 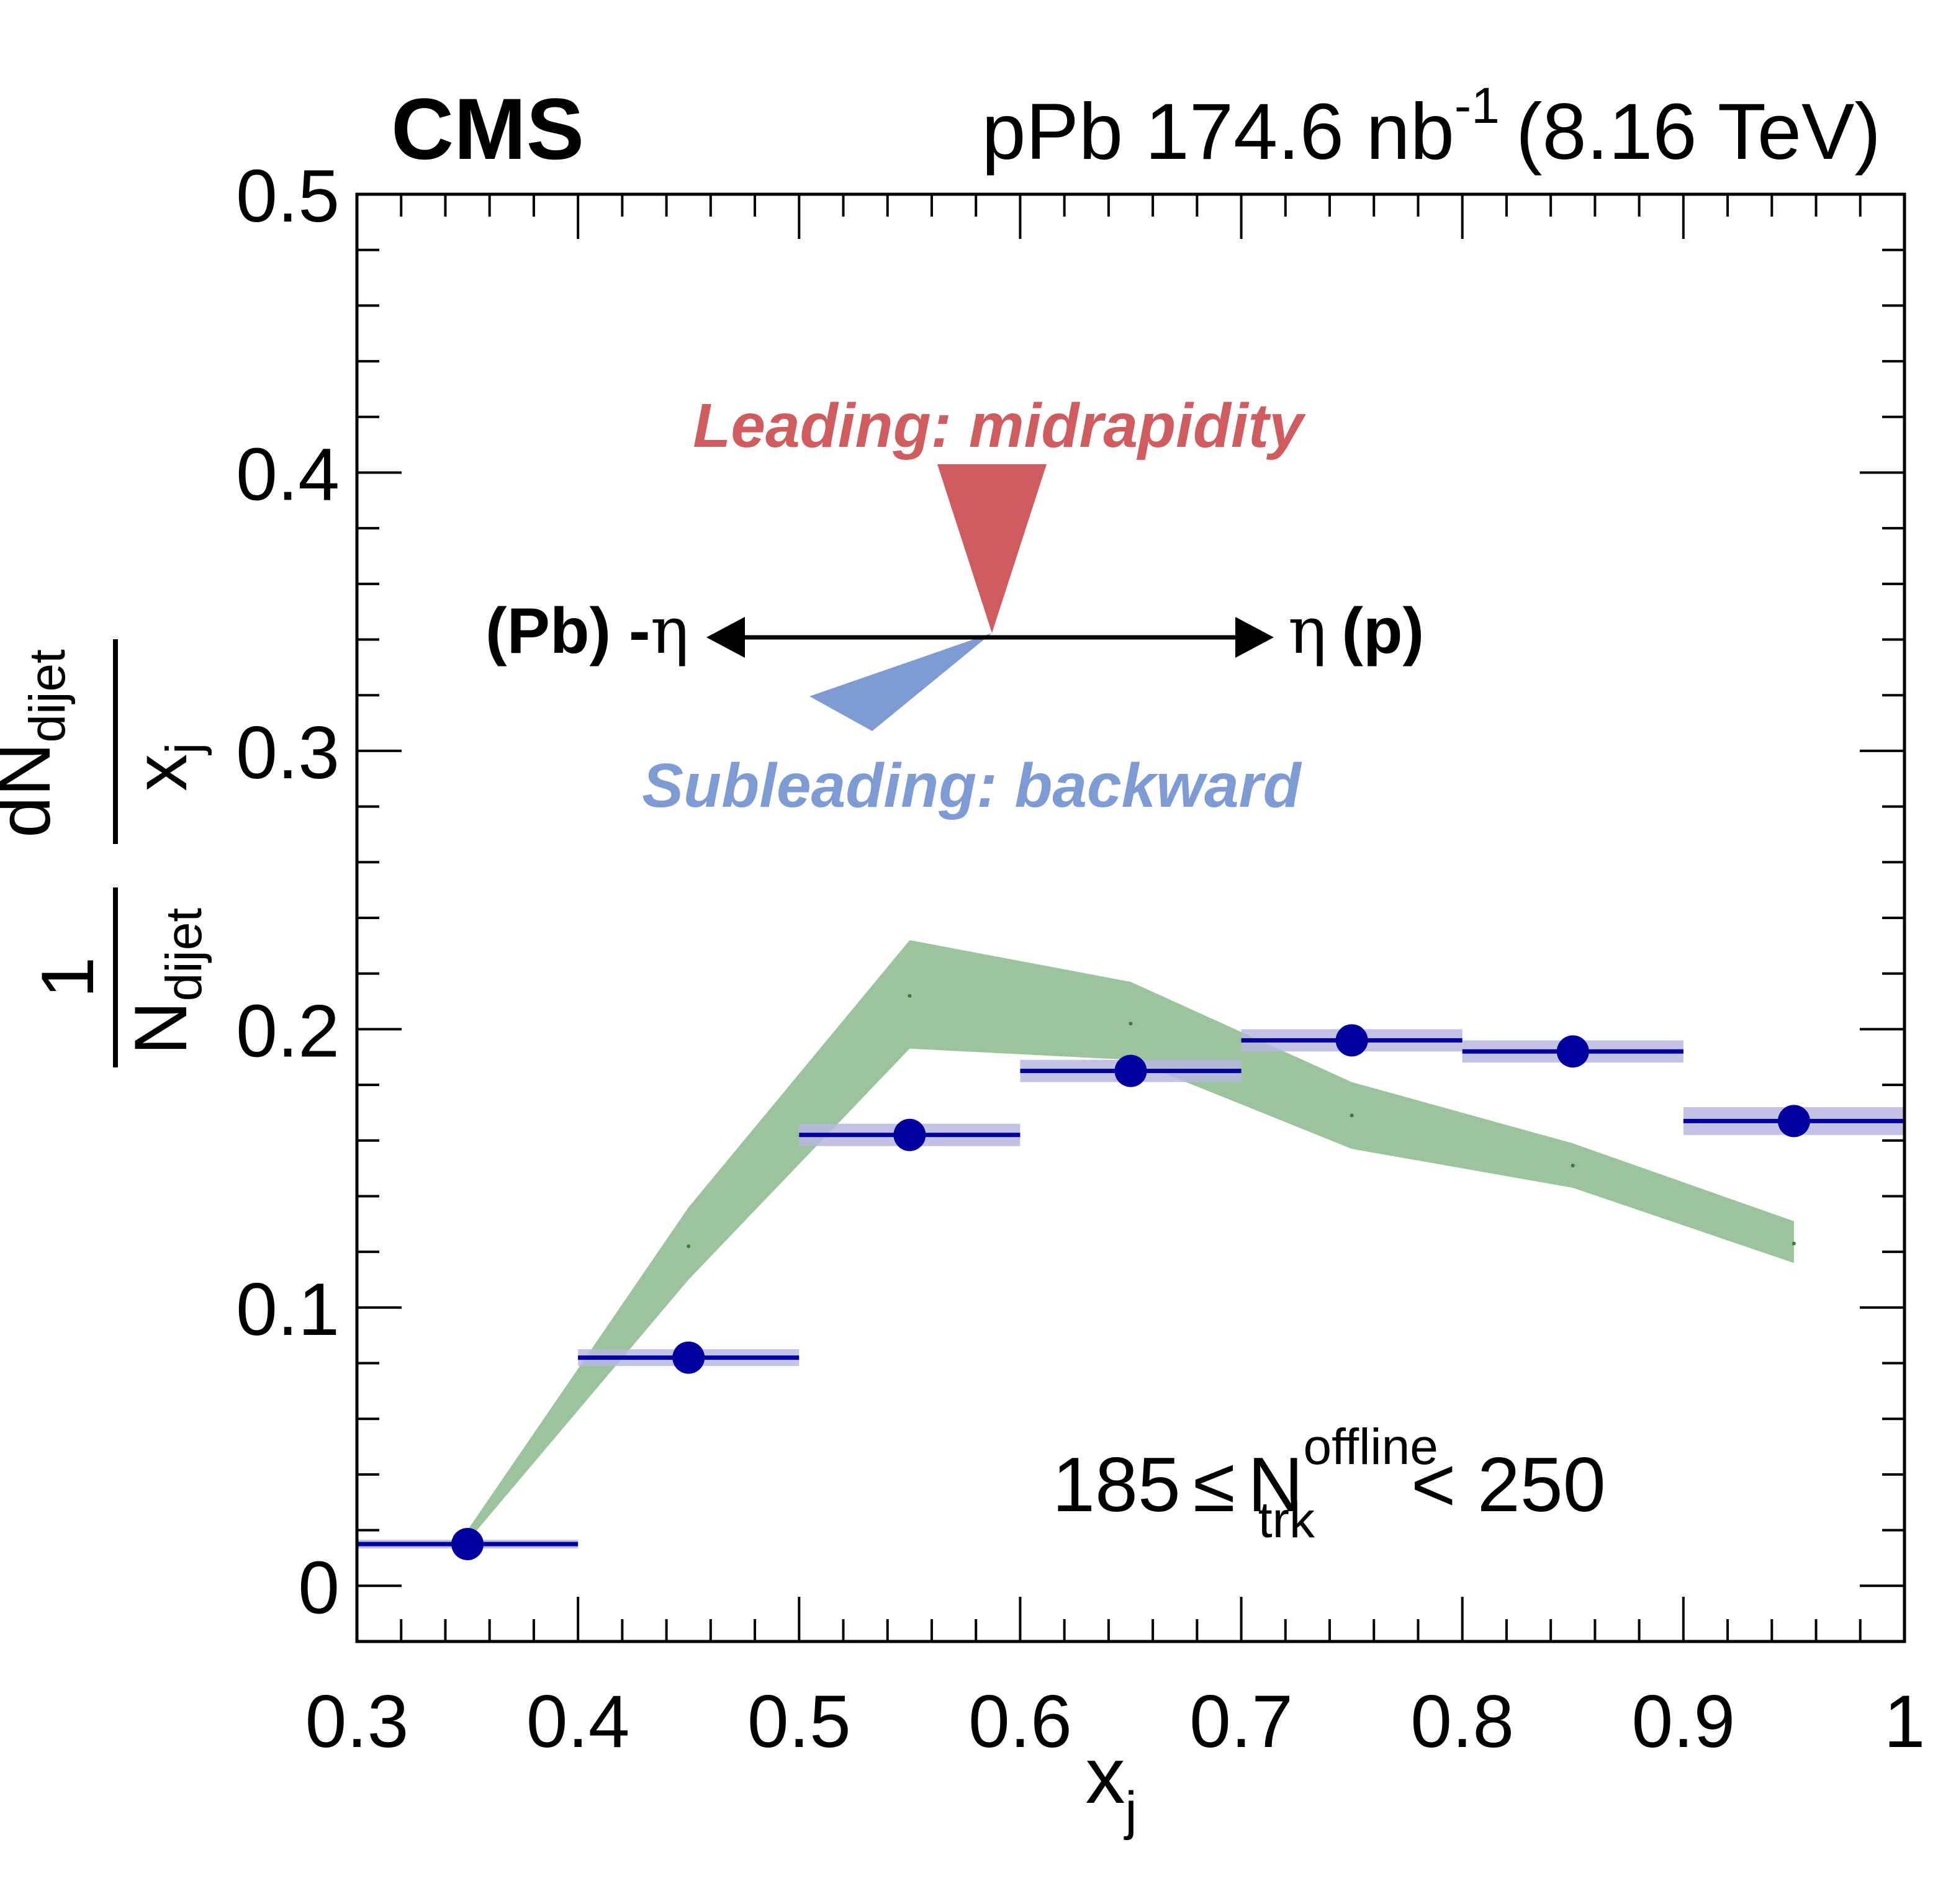 I want to click on selection-sup: offline, so click(x=1371, y=1447).